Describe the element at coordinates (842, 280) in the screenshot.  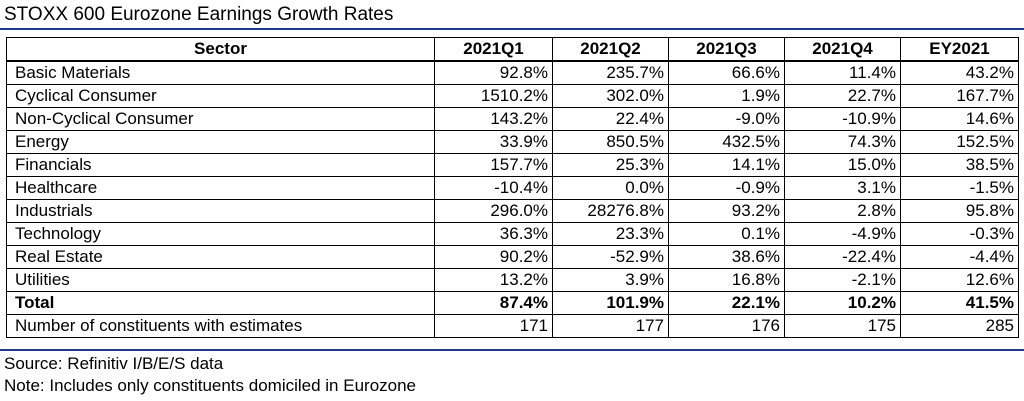
I see `value-cell: -2.1%` at that location.